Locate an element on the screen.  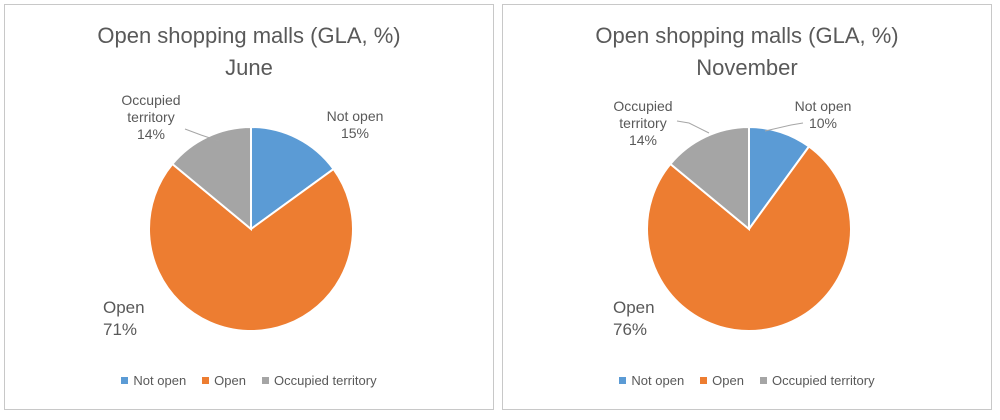
leader-line-not-open is located at coordinates (784, 127).